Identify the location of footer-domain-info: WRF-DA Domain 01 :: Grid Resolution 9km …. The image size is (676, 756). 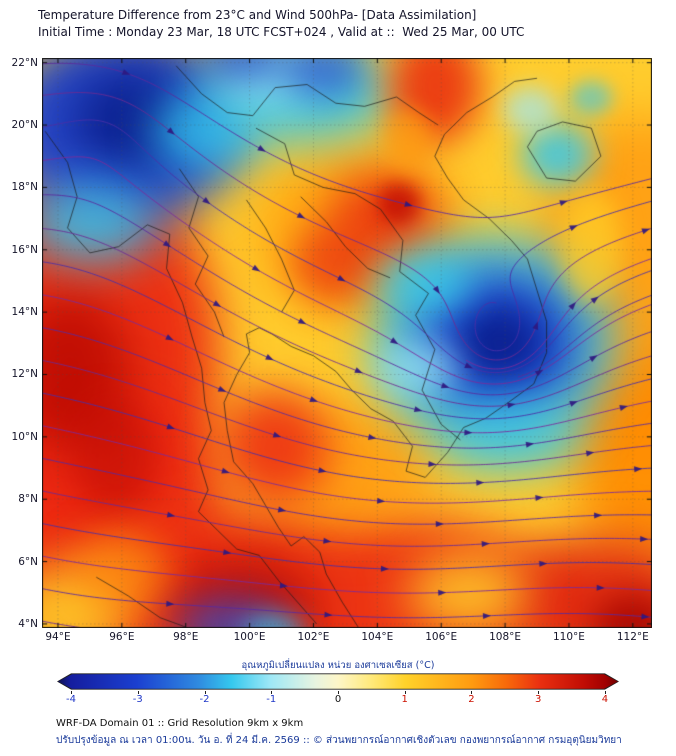
(180, 723).